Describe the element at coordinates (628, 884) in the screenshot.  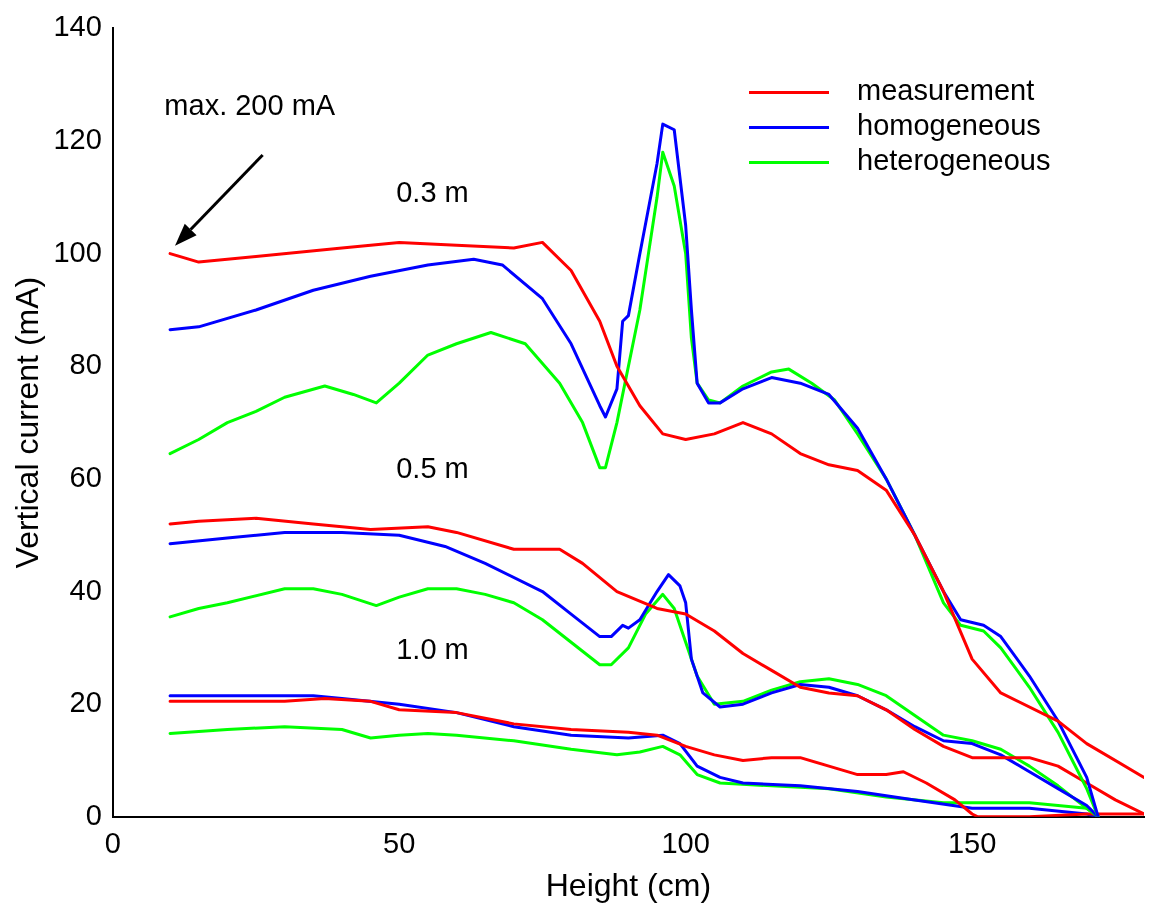
I see `x-axis-title: Height (cm)` at that location.